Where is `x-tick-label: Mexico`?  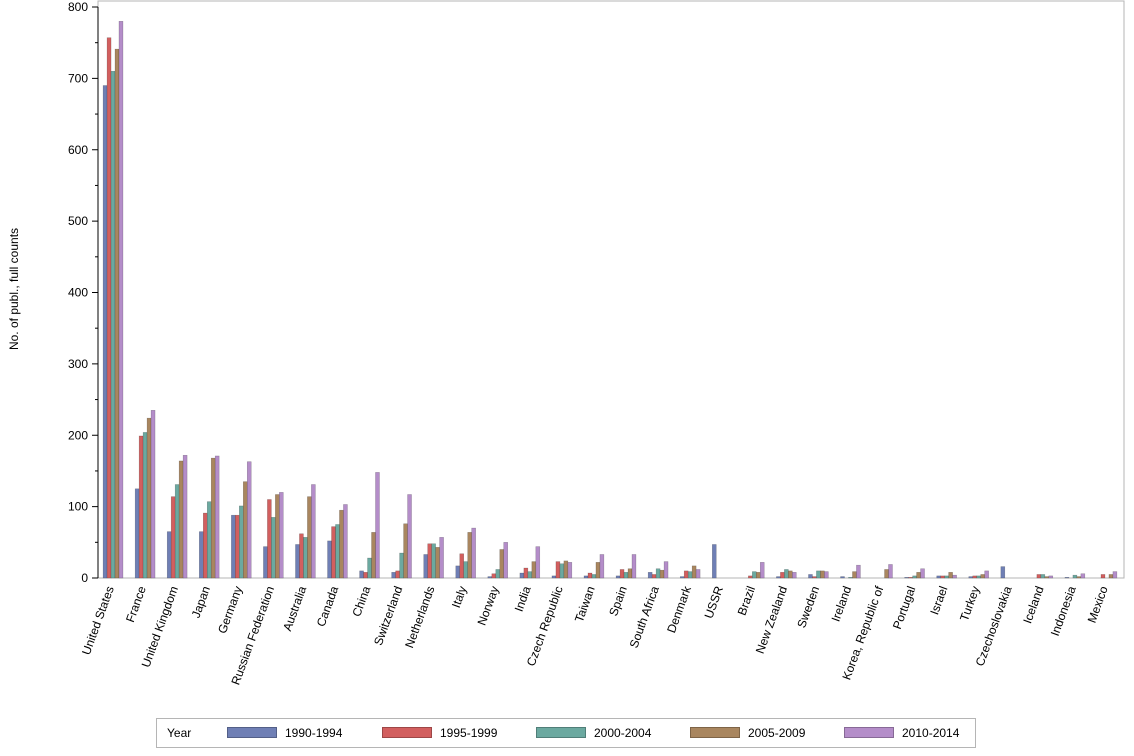
x-tick-label: Mexico is located at coordinates (1098, 604).